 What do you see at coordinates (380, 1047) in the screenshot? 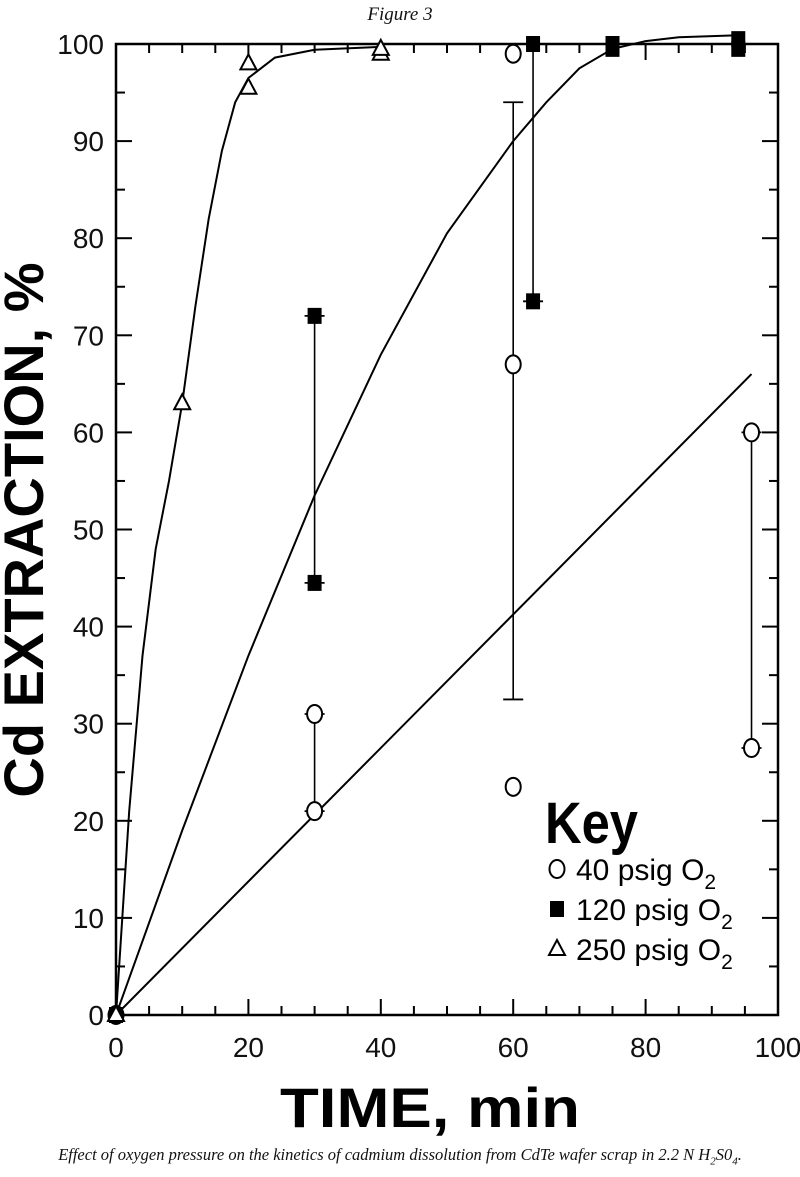
I see `x-tick-label: 40` at bounding box center [380, 1047].